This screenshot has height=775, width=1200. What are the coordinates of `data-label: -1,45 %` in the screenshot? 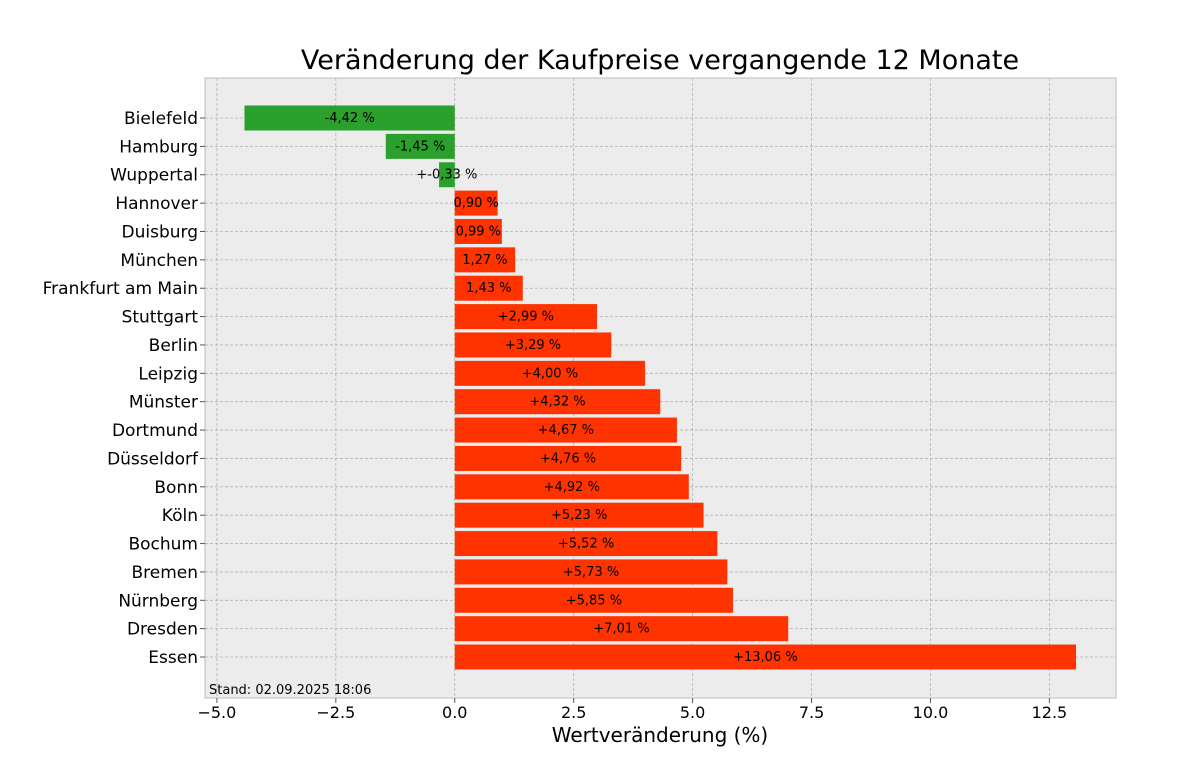 It's located at (420, 146).